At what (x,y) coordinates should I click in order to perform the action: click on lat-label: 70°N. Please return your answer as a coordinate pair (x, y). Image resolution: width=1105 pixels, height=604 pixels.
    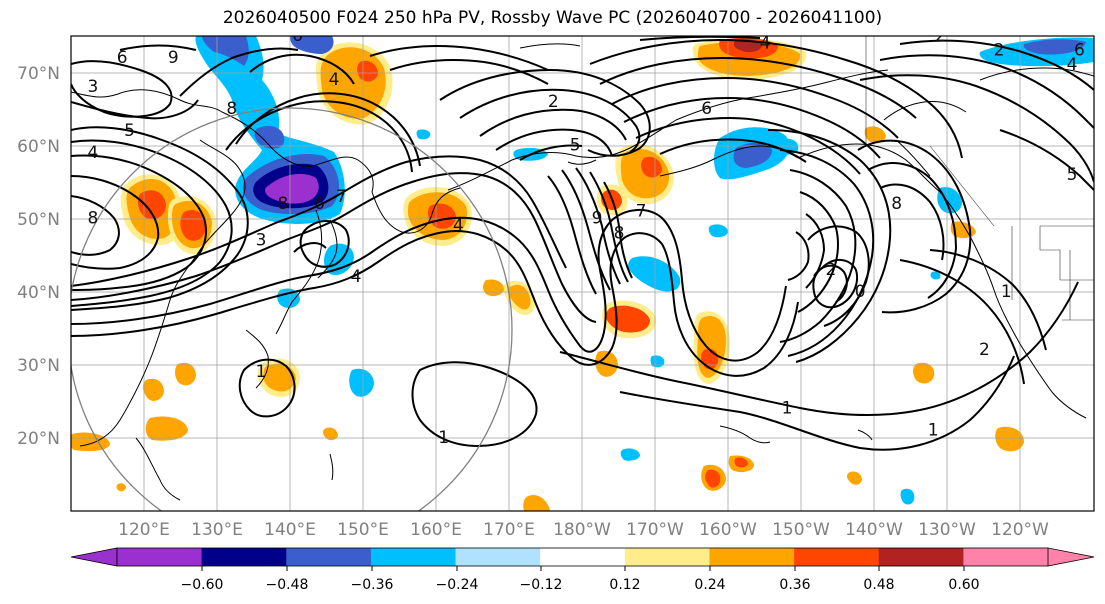
    Looking at the image, I should click on (38, 74).